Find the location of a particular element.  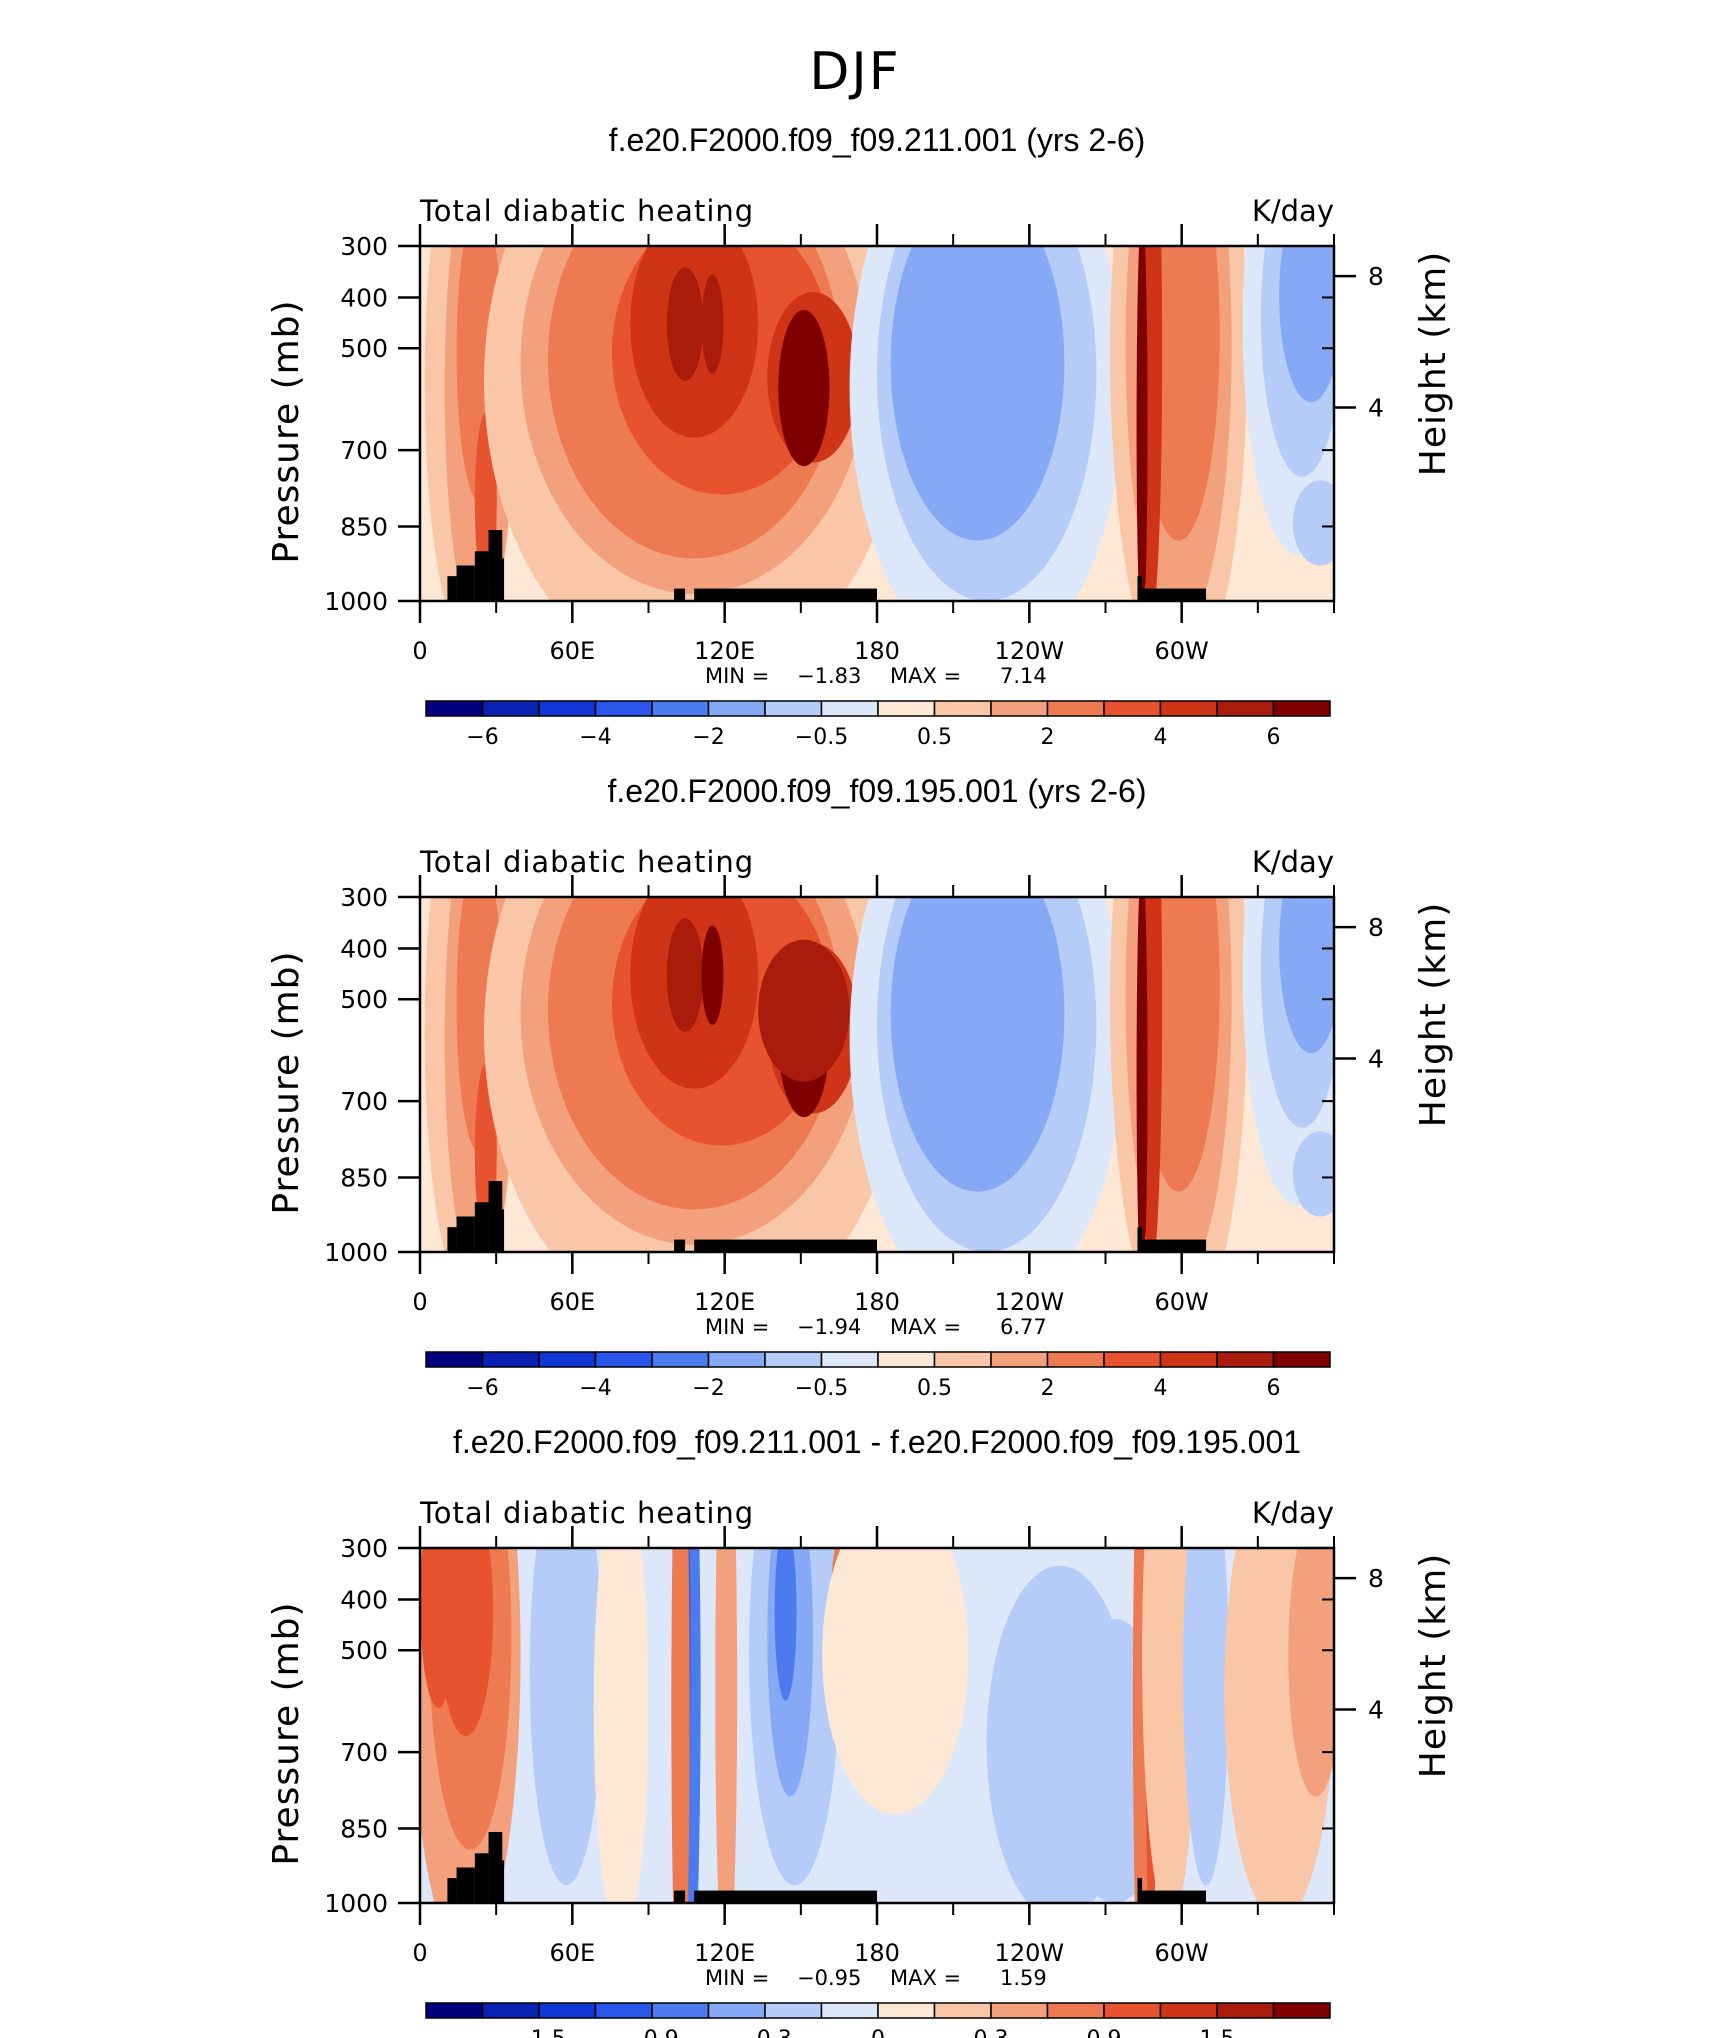

colorbar-label: −0.3 is located at coordinates (764, 2032).